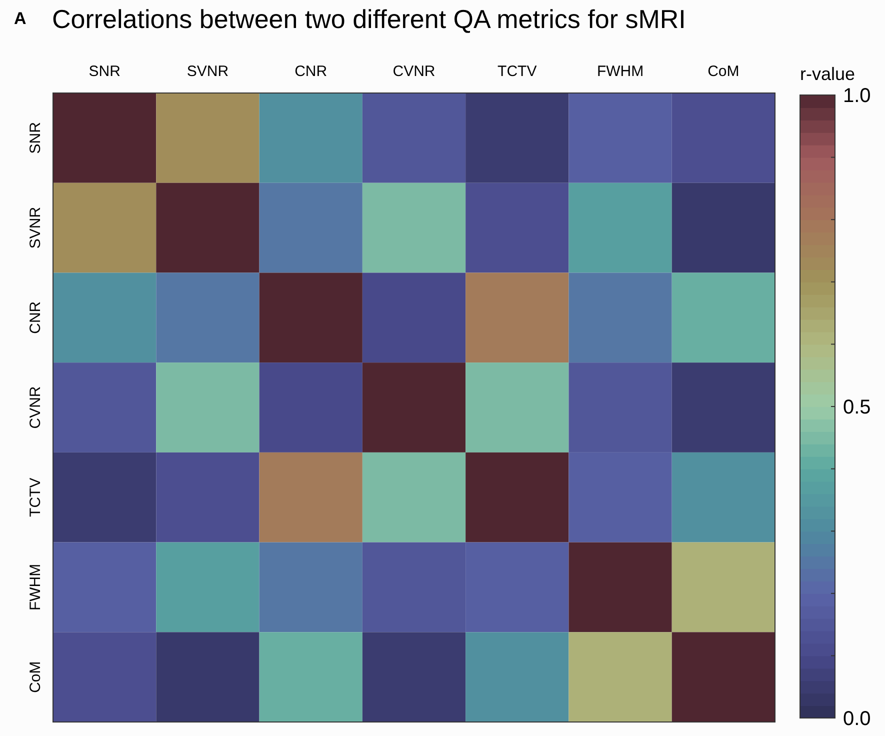  I want to click on x-tick-label: CNR, so click(311, 71).